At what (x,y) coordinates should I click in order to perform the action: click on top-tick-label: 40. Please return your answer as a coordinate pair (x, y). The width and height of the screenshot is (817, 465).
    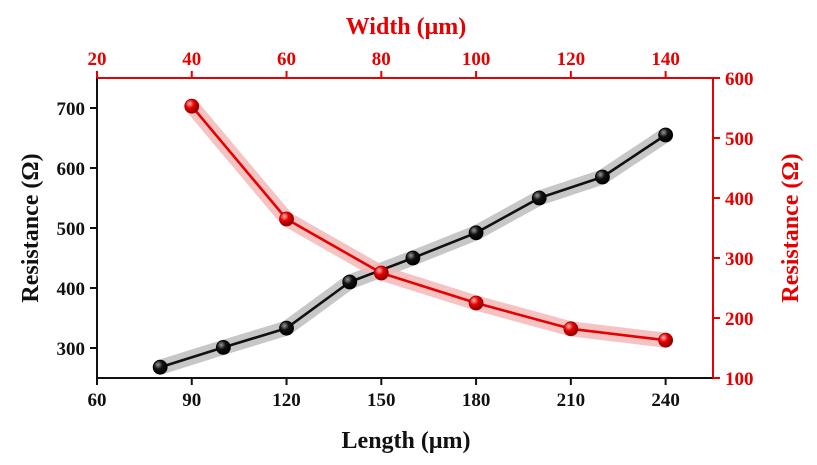
    Looking at the image, I should click on (191, 59).